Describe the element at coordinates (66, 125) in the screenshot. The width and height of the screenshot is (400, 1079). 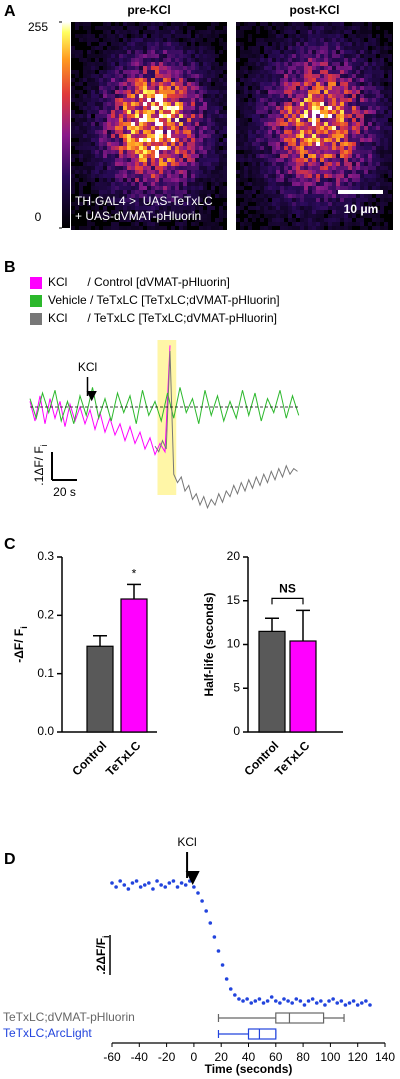
I see `colorbar` at that location.